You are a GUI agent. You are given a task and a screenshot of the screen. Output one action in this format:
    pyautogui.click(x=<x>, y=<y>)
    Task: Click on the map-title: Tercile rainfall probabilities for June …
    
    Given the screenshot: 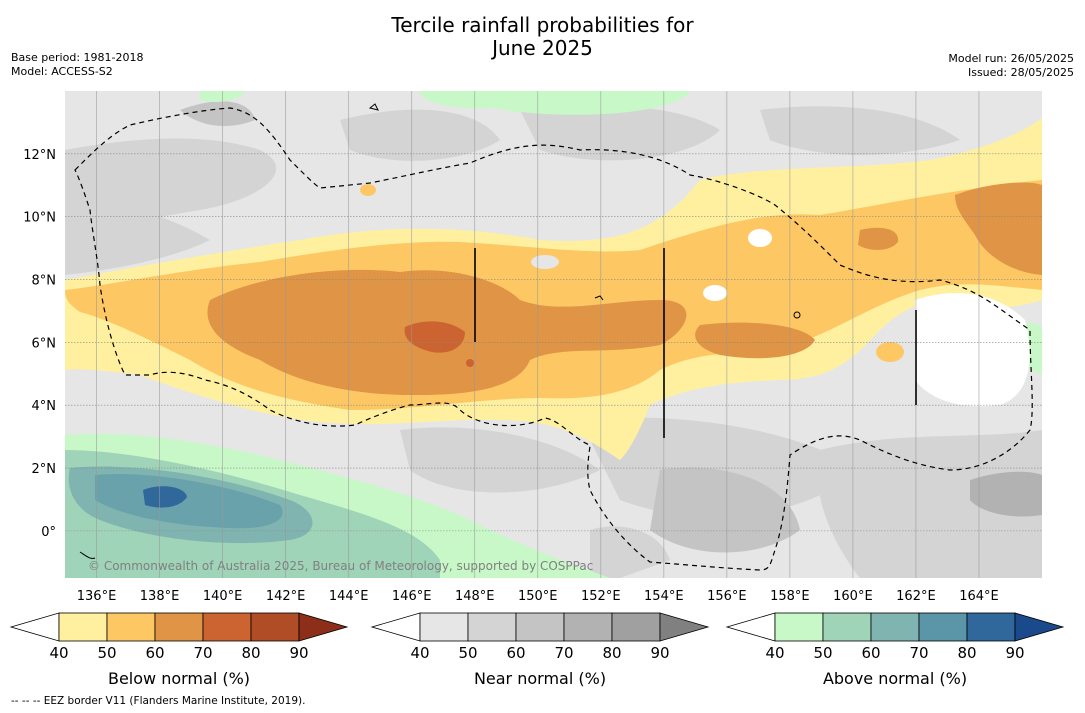 What is the action you would take?
    pyautogui.click(x=542, y=37)
    